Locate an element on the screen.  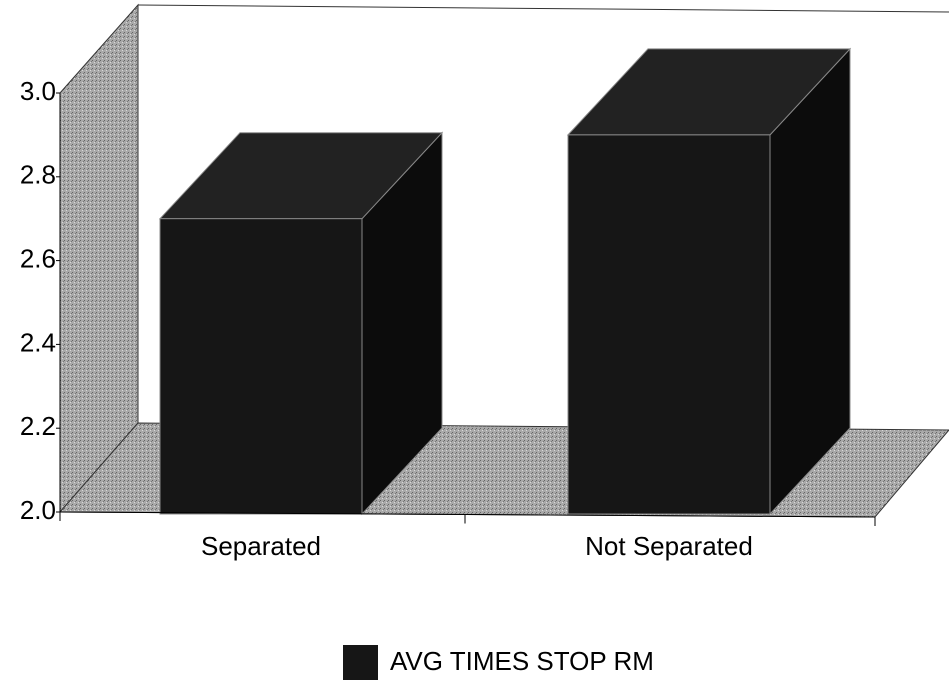
x-axis is located at coordinates (467, 514).